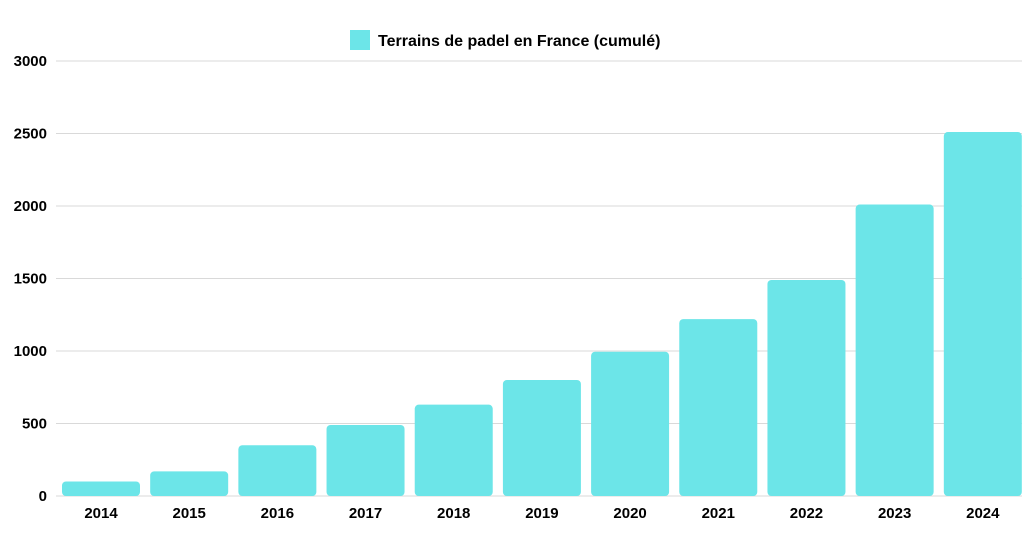 This screenshot has height=558, width=1024. I want to click on y-tick-label: 2000, so click(30, 206).